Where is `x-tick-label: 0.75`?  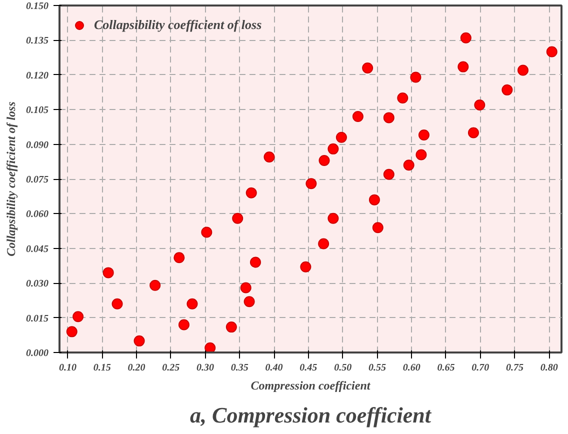
x-tick-label: 0.75 is located at coordinates (515, 368).